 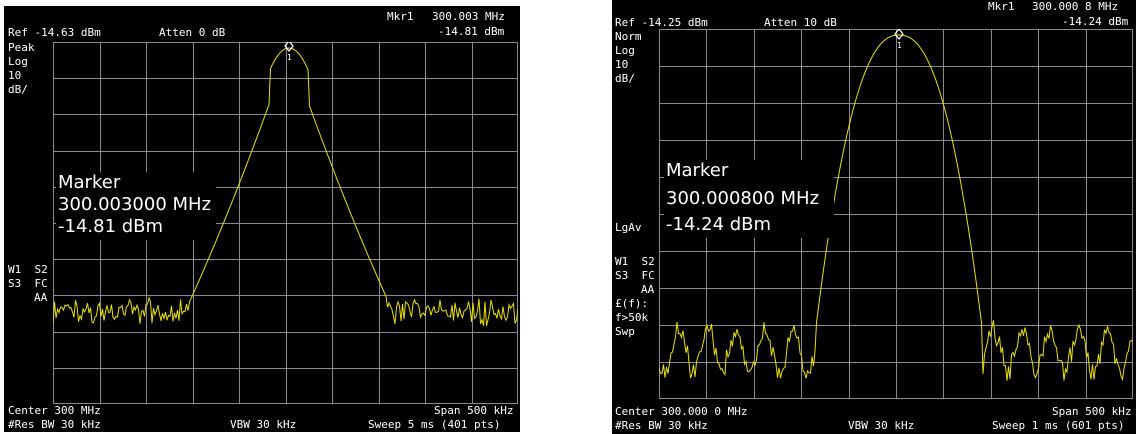 I want to click on side-label-swp: Swp, so click(x=625, y=331).